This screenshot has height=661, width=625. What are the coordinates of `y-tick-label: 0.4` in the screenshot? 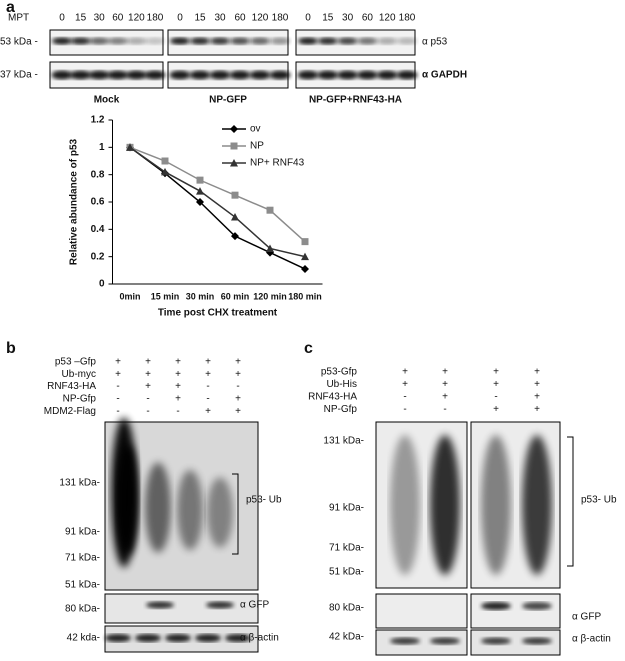 It's located at (98, 229).